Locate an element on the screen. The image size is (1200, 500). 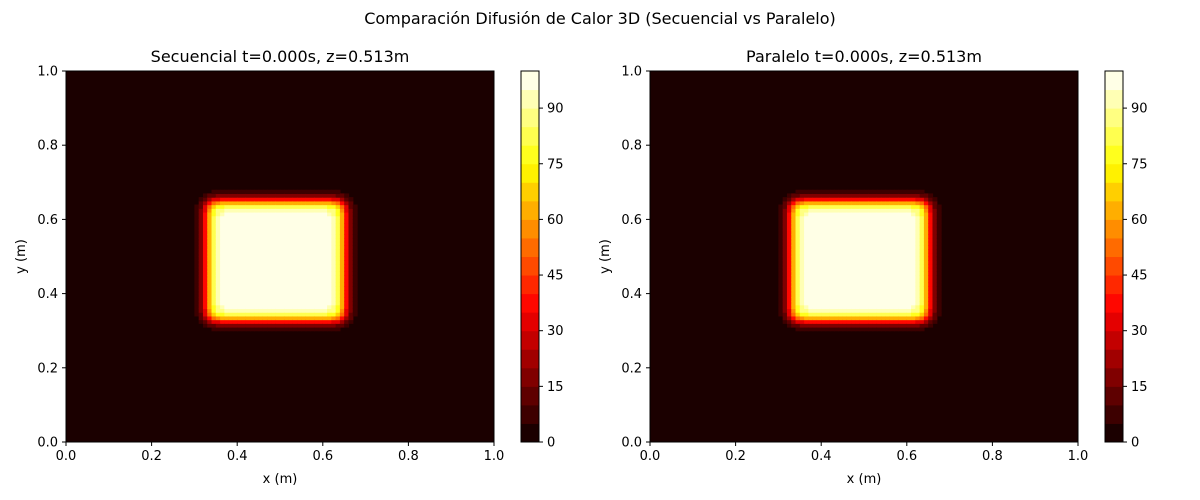
x-axis-label: x (m) is located at coordinates (280, 479).